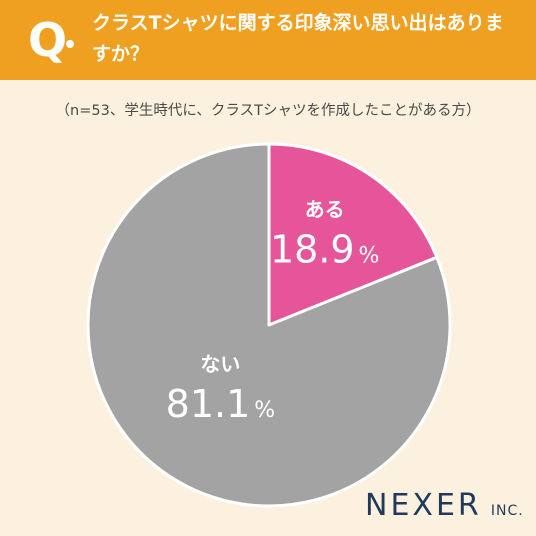 The width and height of the screenshot is (536, 536). Describe the element at coordinates (423, 505) in the screenshot. I see `logo-main-text: NEXER` at that location.